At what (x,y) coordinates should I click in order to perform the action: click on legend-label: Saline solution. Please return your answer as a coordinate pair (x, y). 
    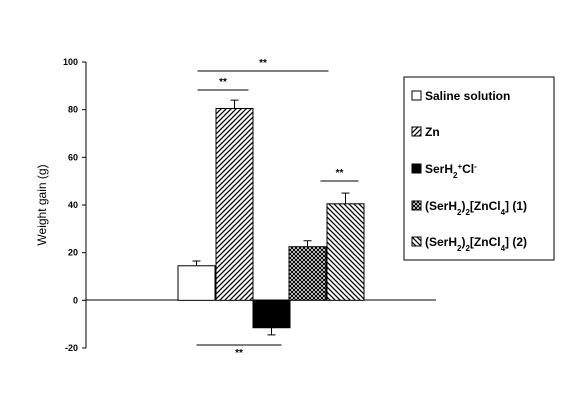
    Looking at the image, I should click on (467, 96).